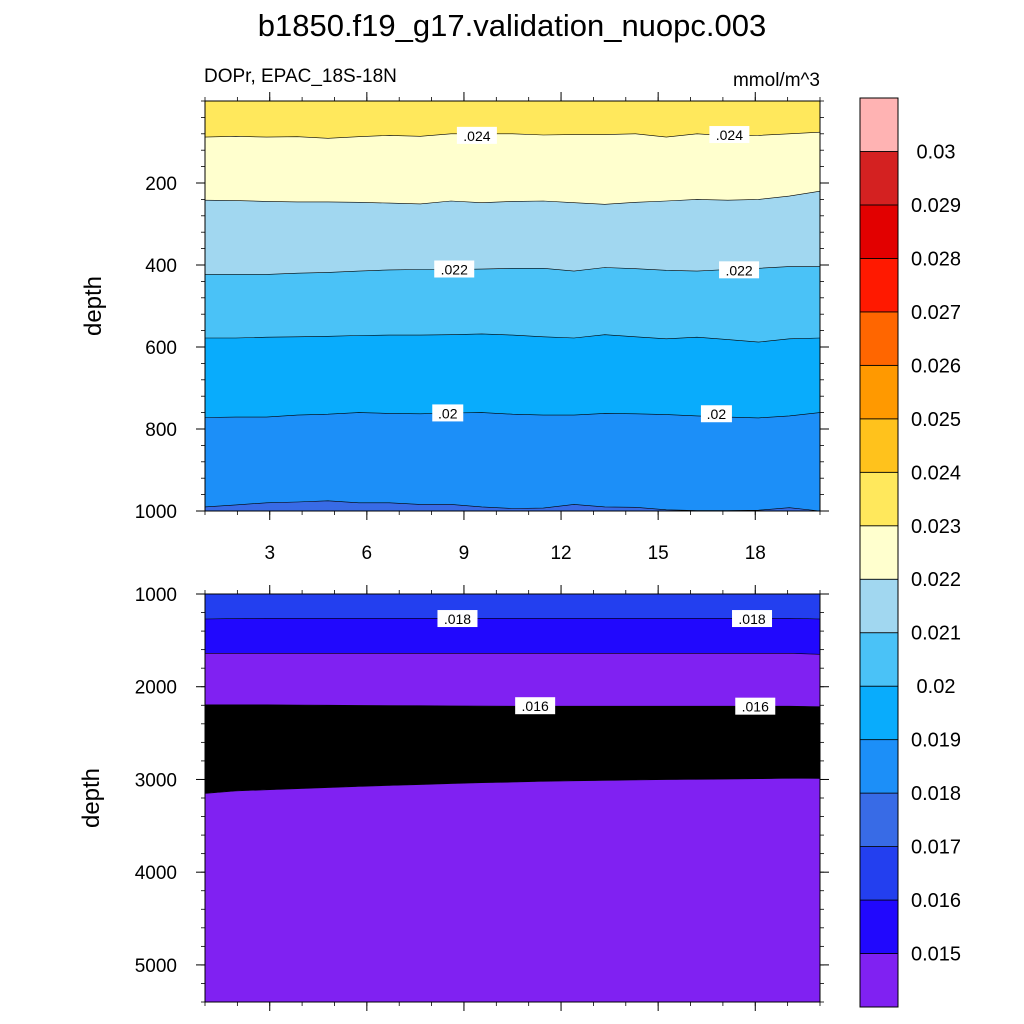 This screenshot has height=1024, width=1024. I want to click on upper-y-tick-label: 400, so click(161, 266).